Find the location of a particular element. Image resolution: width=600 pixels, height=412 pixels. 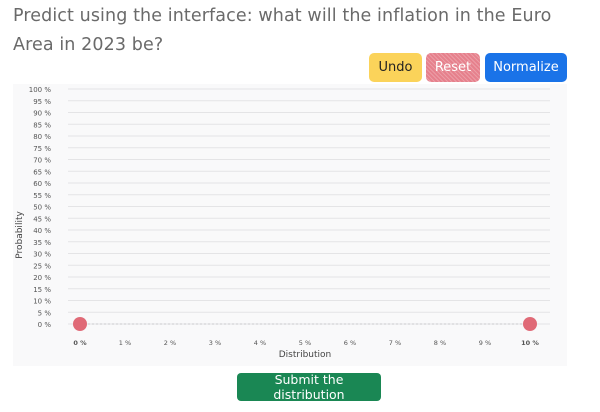

y-tick-label: 95 % is located at coordinates (42, 102).